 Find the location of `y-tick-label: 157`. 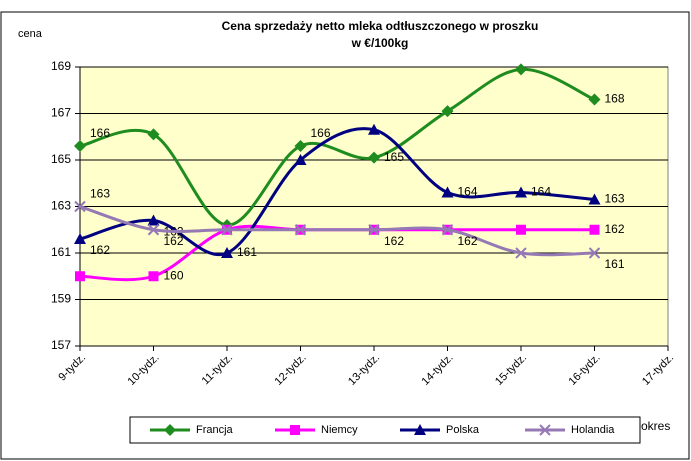

y-tick-label: 157 is located at coordinates (61, 345).